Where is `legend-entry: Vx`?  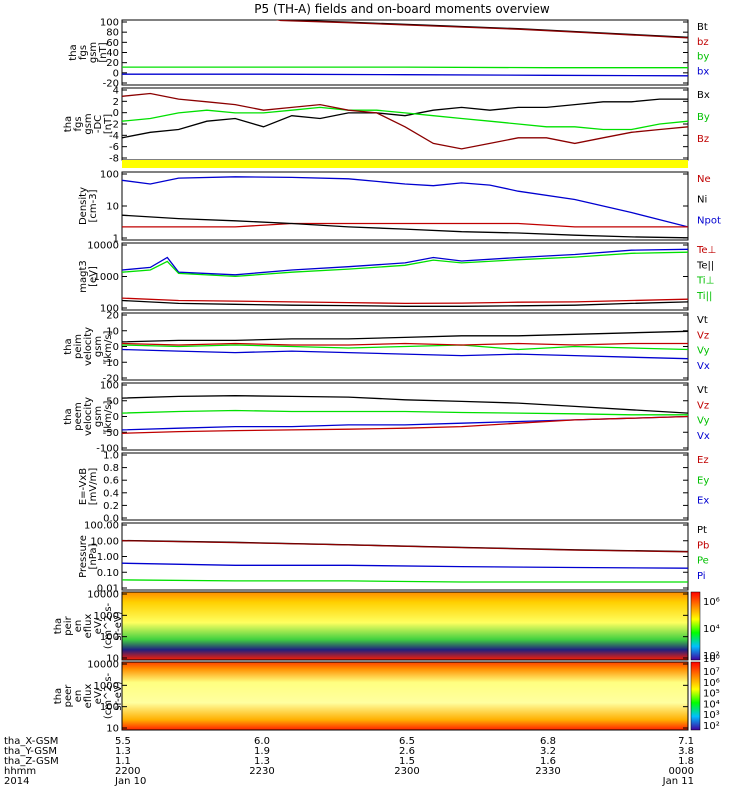 legend-entry: Vx is located at coordinates (703, 436).